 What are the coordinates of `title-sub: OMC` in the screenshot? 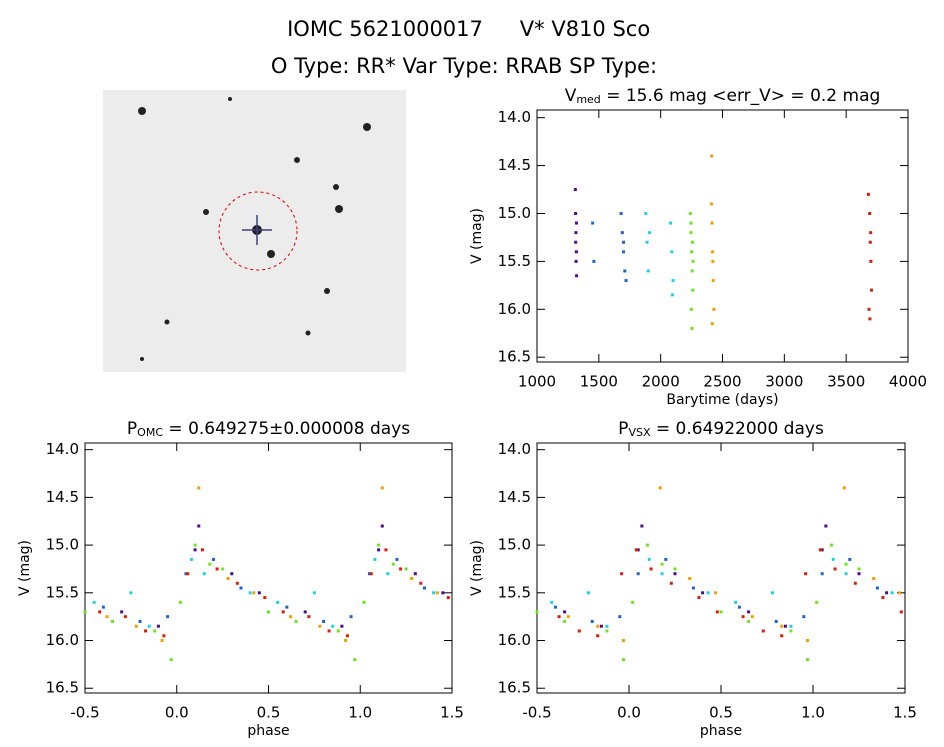 It's located at (150, 432).